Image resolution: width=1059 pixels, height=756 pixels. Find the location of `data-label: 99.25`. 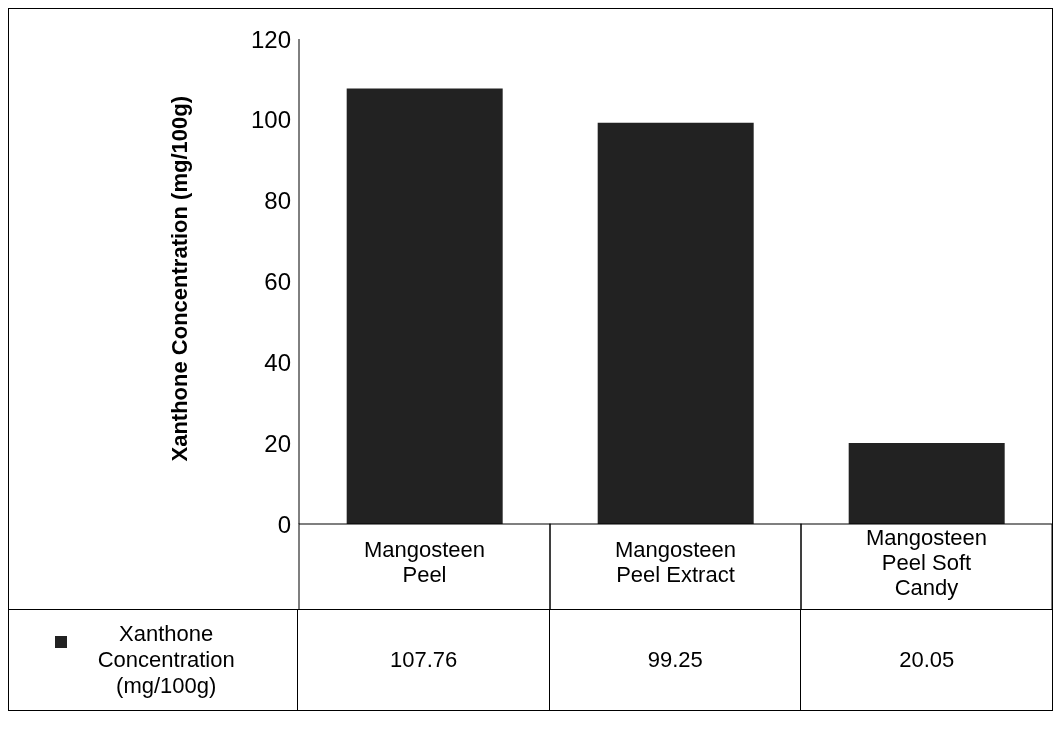

data-label: 99.25 is located at coordinates (674, 660).